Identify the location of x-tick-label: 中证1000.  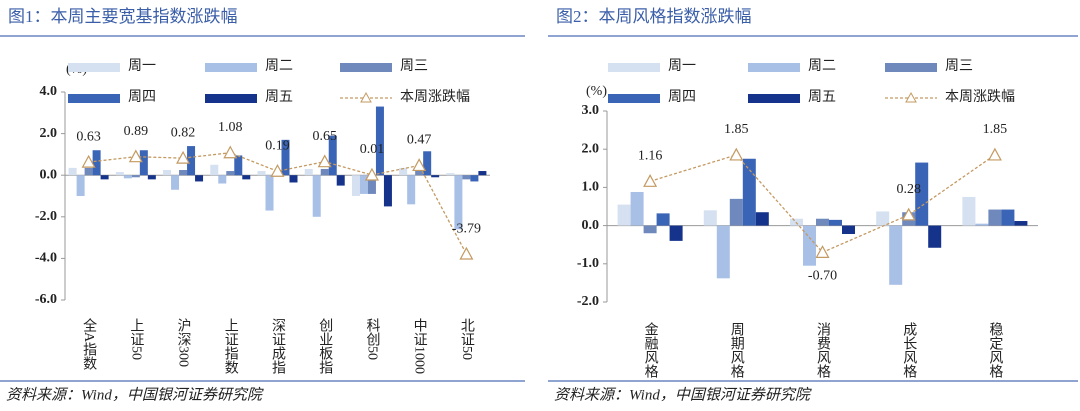
(420, 346).